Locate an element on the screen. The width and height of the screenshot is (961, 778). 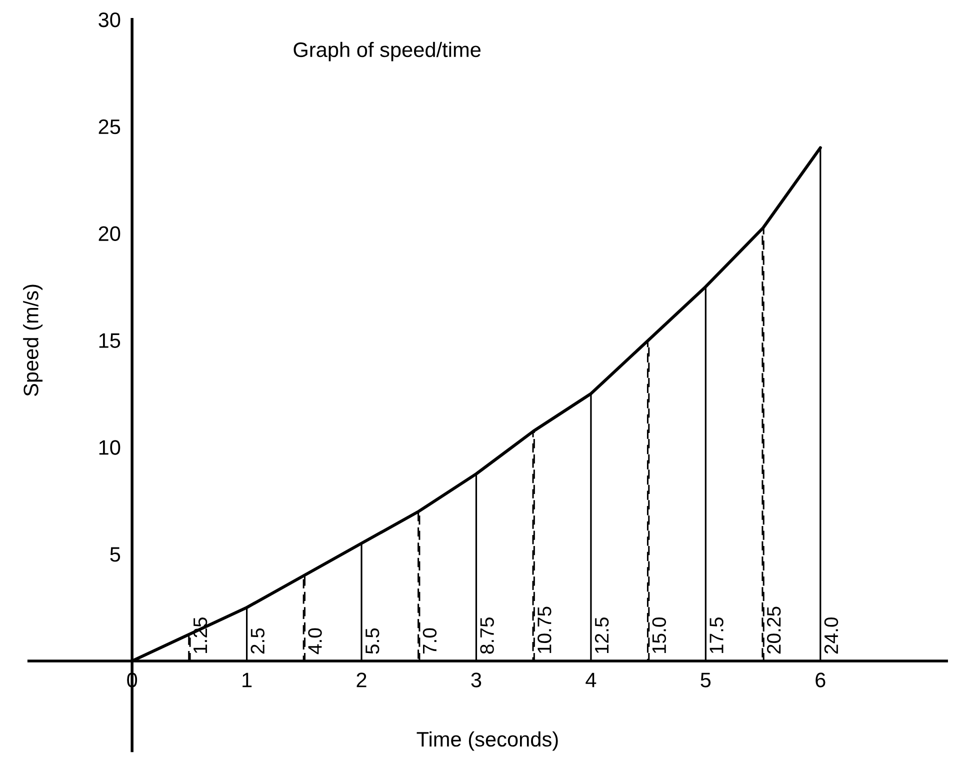
y-tick-label: 5 is located at coordinates (115, 554).